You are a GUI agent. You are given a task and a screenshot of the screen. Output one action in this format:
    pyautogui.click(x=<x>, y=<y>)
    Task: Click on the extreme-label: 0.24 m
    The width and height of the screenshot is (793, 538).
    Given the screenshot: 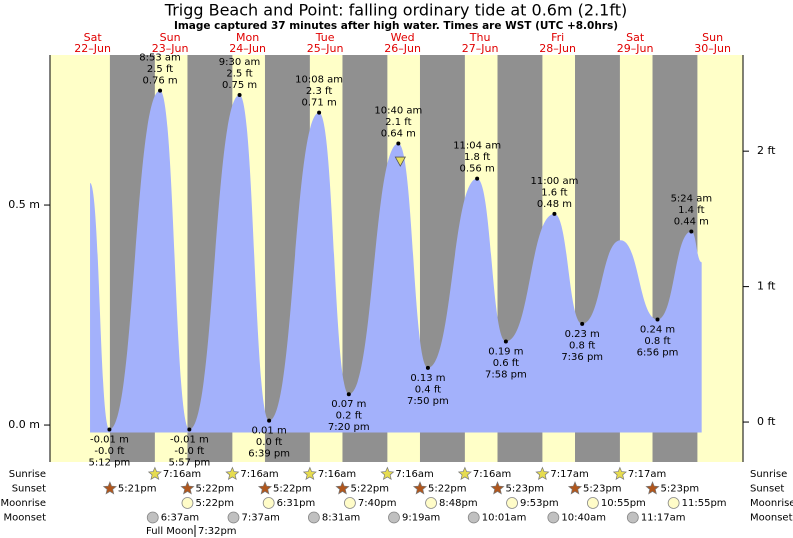 What is the action you would take?
    pyautogui.click(x=657, y=329)
    